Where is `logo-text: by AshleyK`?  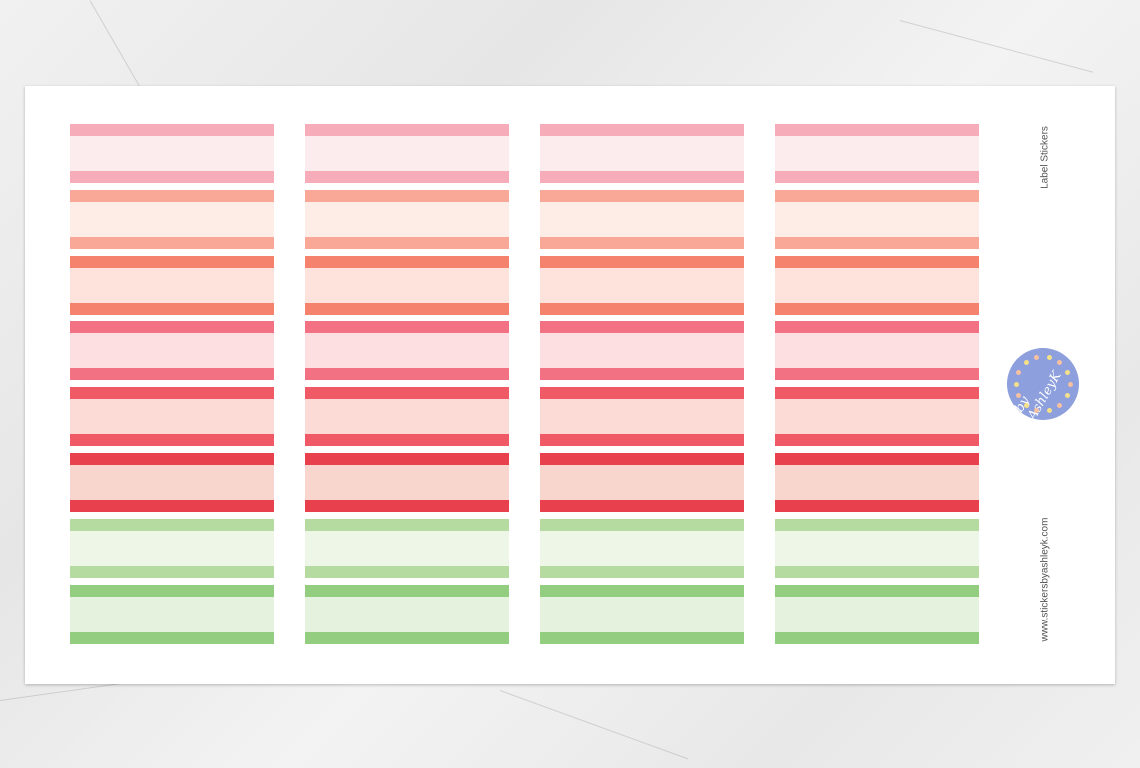 logo-text: by AshleyK is located at coordinates (1038, 395).